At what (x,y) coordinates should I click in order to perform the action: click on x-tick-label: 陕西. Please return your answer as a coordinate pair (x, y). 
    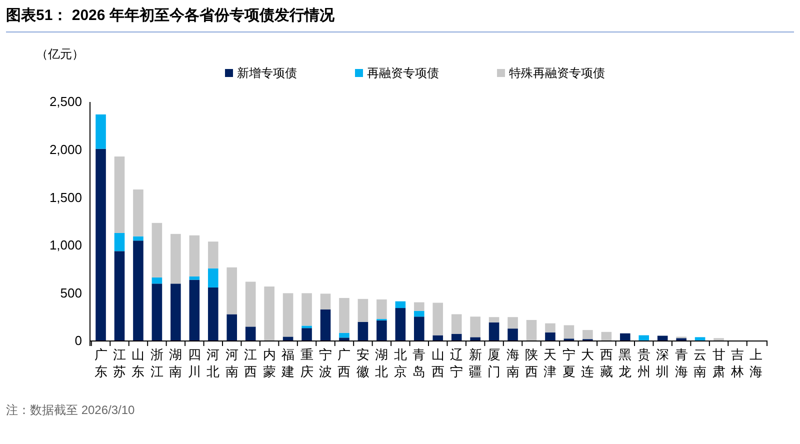
    Looking at the image, I should click on (531, 363).